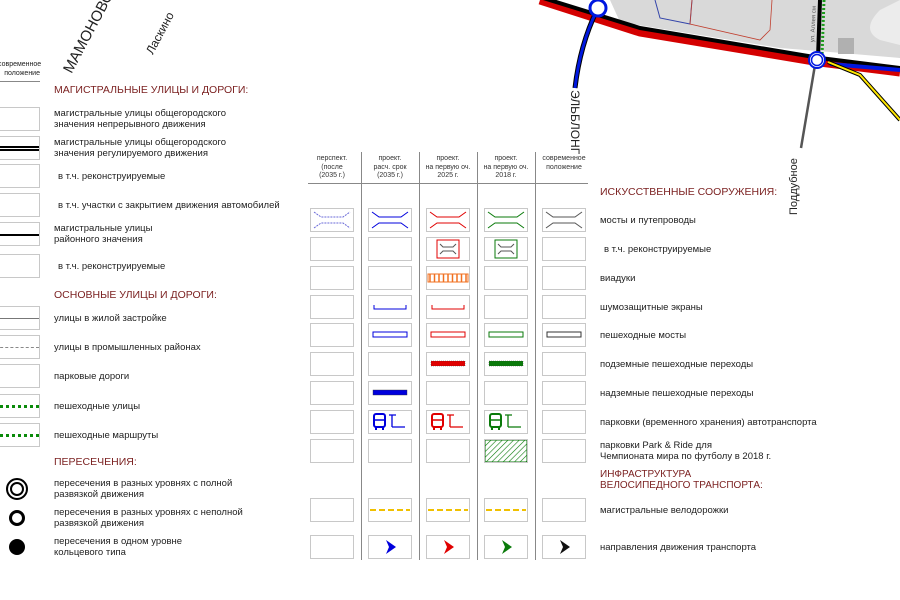  Describe the element at coordinates (21, 69) in the screenshot. I see `left-column-header: современное положение` at that location.